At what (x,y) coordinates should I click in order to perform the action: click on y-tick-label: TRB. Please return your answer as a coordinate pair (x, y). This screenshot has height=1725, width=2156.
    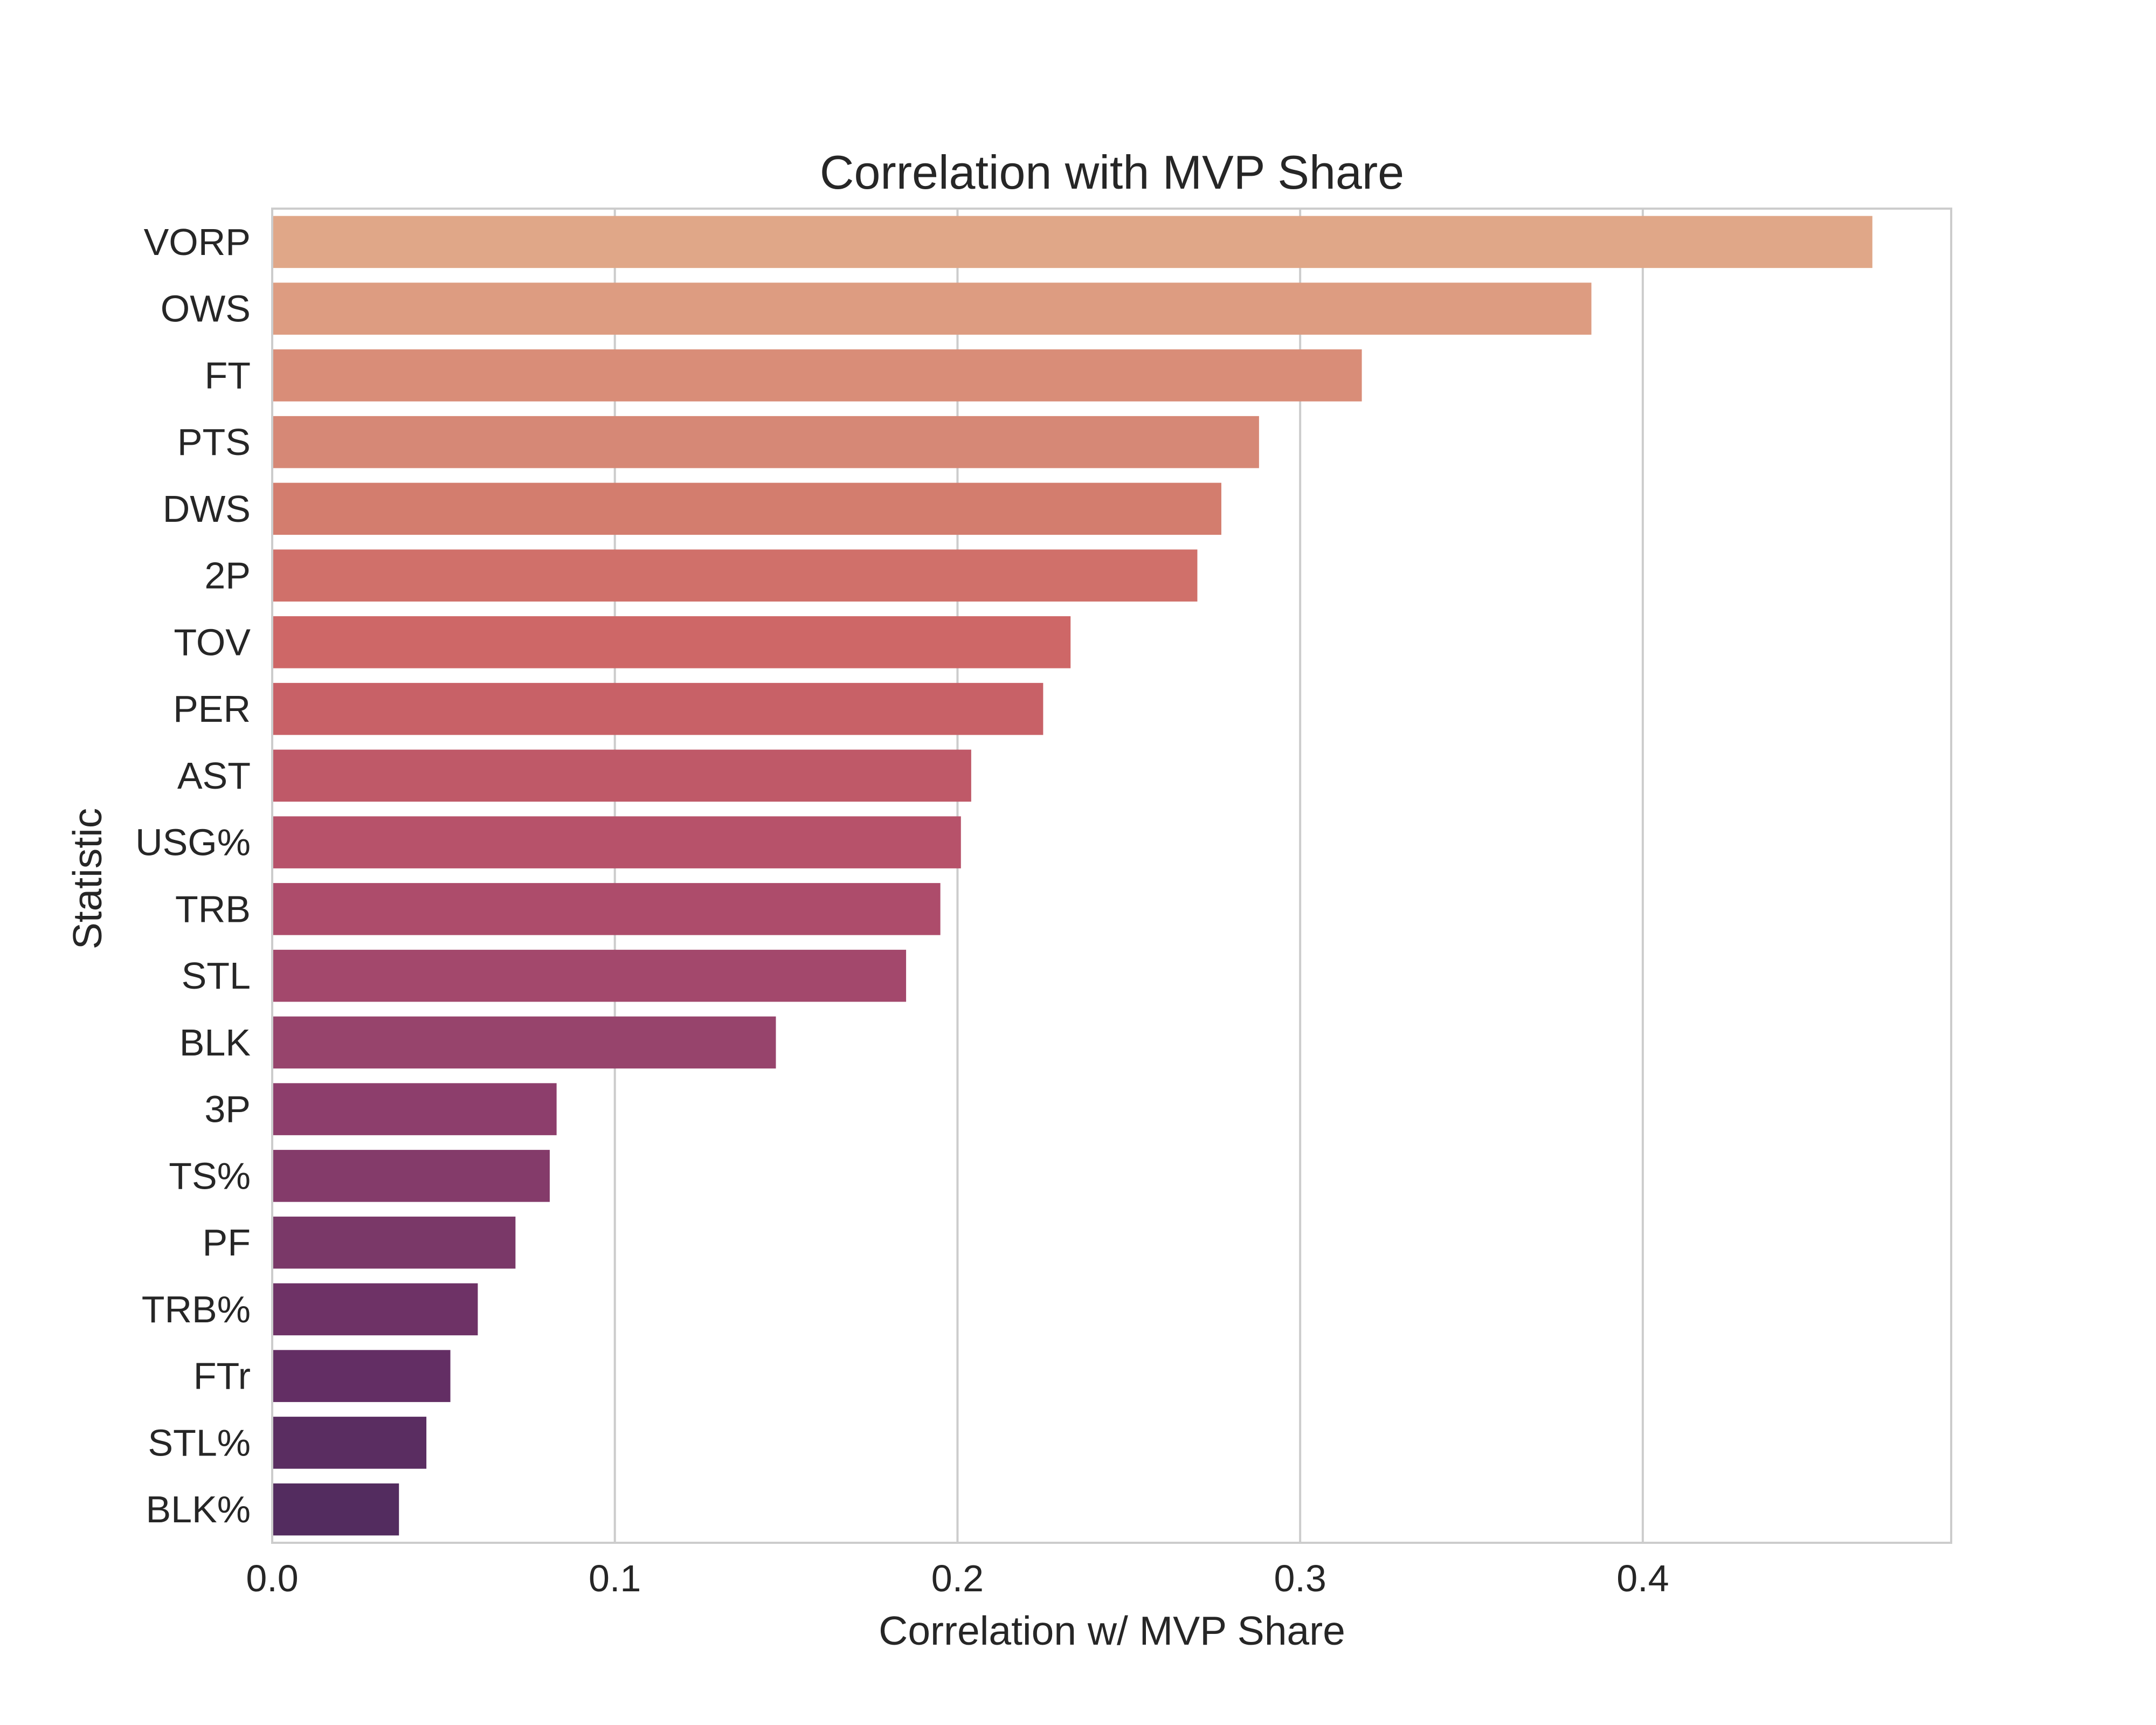
    Looking at the image, I should click on (213, 909).